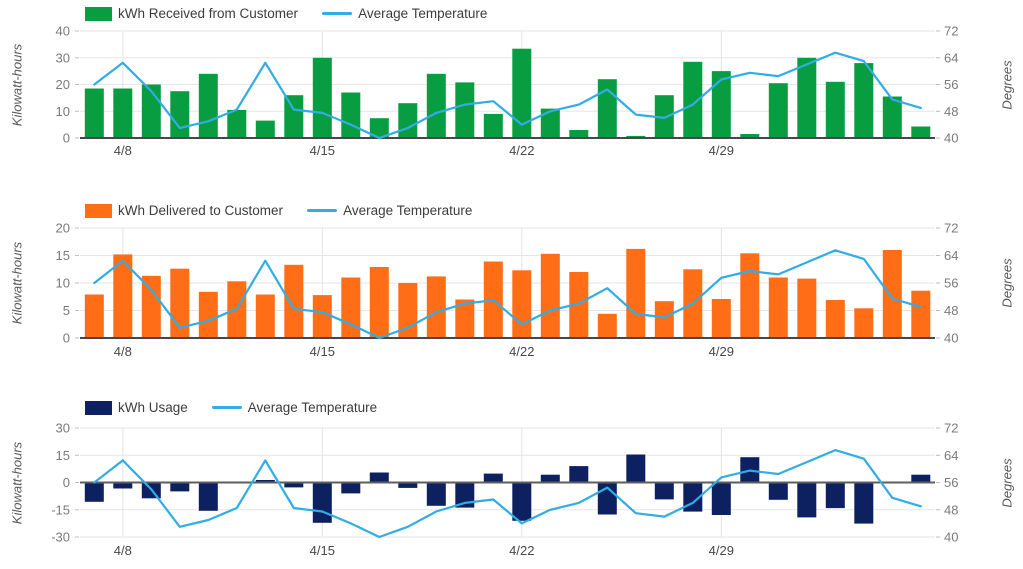 The image size is (1023, 569). Describe the element at coordinates (60, 537) in the screenshot. I see `left-tick-label: -30` at that location.